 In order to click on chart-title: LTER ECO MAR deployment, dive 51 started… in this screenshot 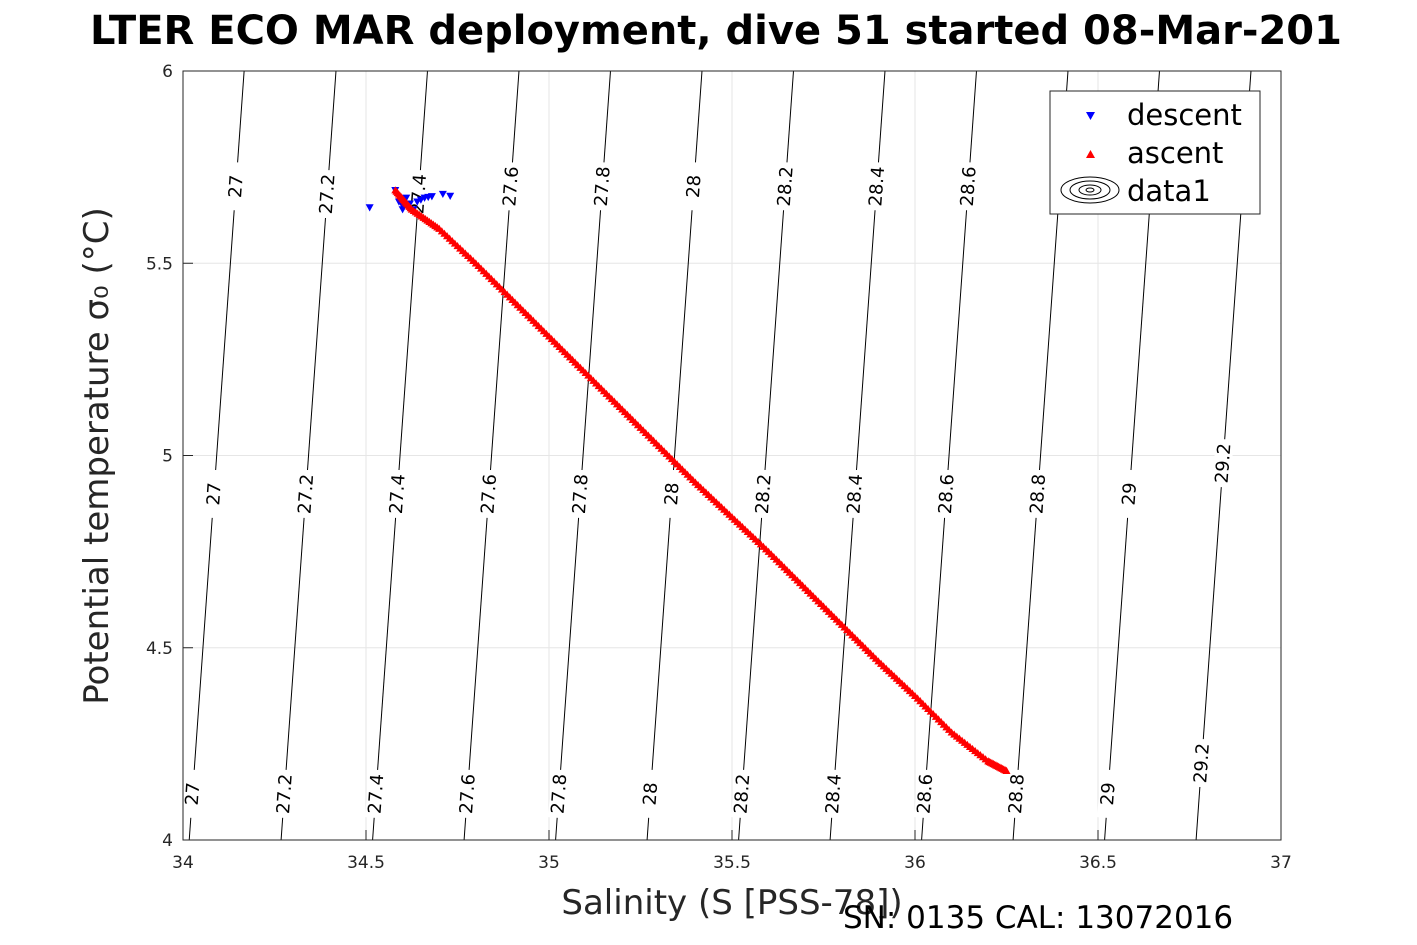, I will do `click(716, 31)`.